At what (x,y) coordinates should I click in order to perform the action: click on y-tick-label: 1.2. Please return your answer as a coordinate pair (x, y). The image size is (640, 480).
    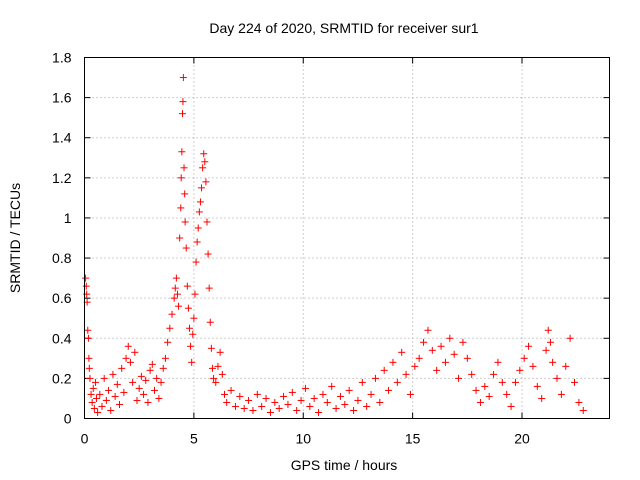
    Looking at the image, I should click on (62, 178).